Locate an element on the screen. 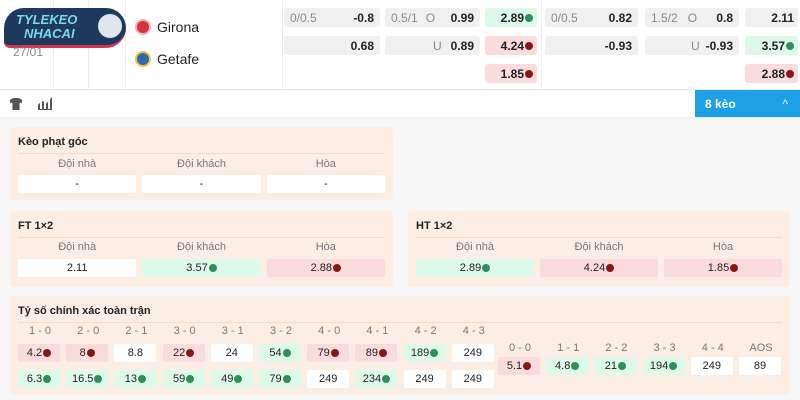 The height and width of the screenshot is (400, 800). odd-cell: 2.89 is located at coordinates (475, 268).